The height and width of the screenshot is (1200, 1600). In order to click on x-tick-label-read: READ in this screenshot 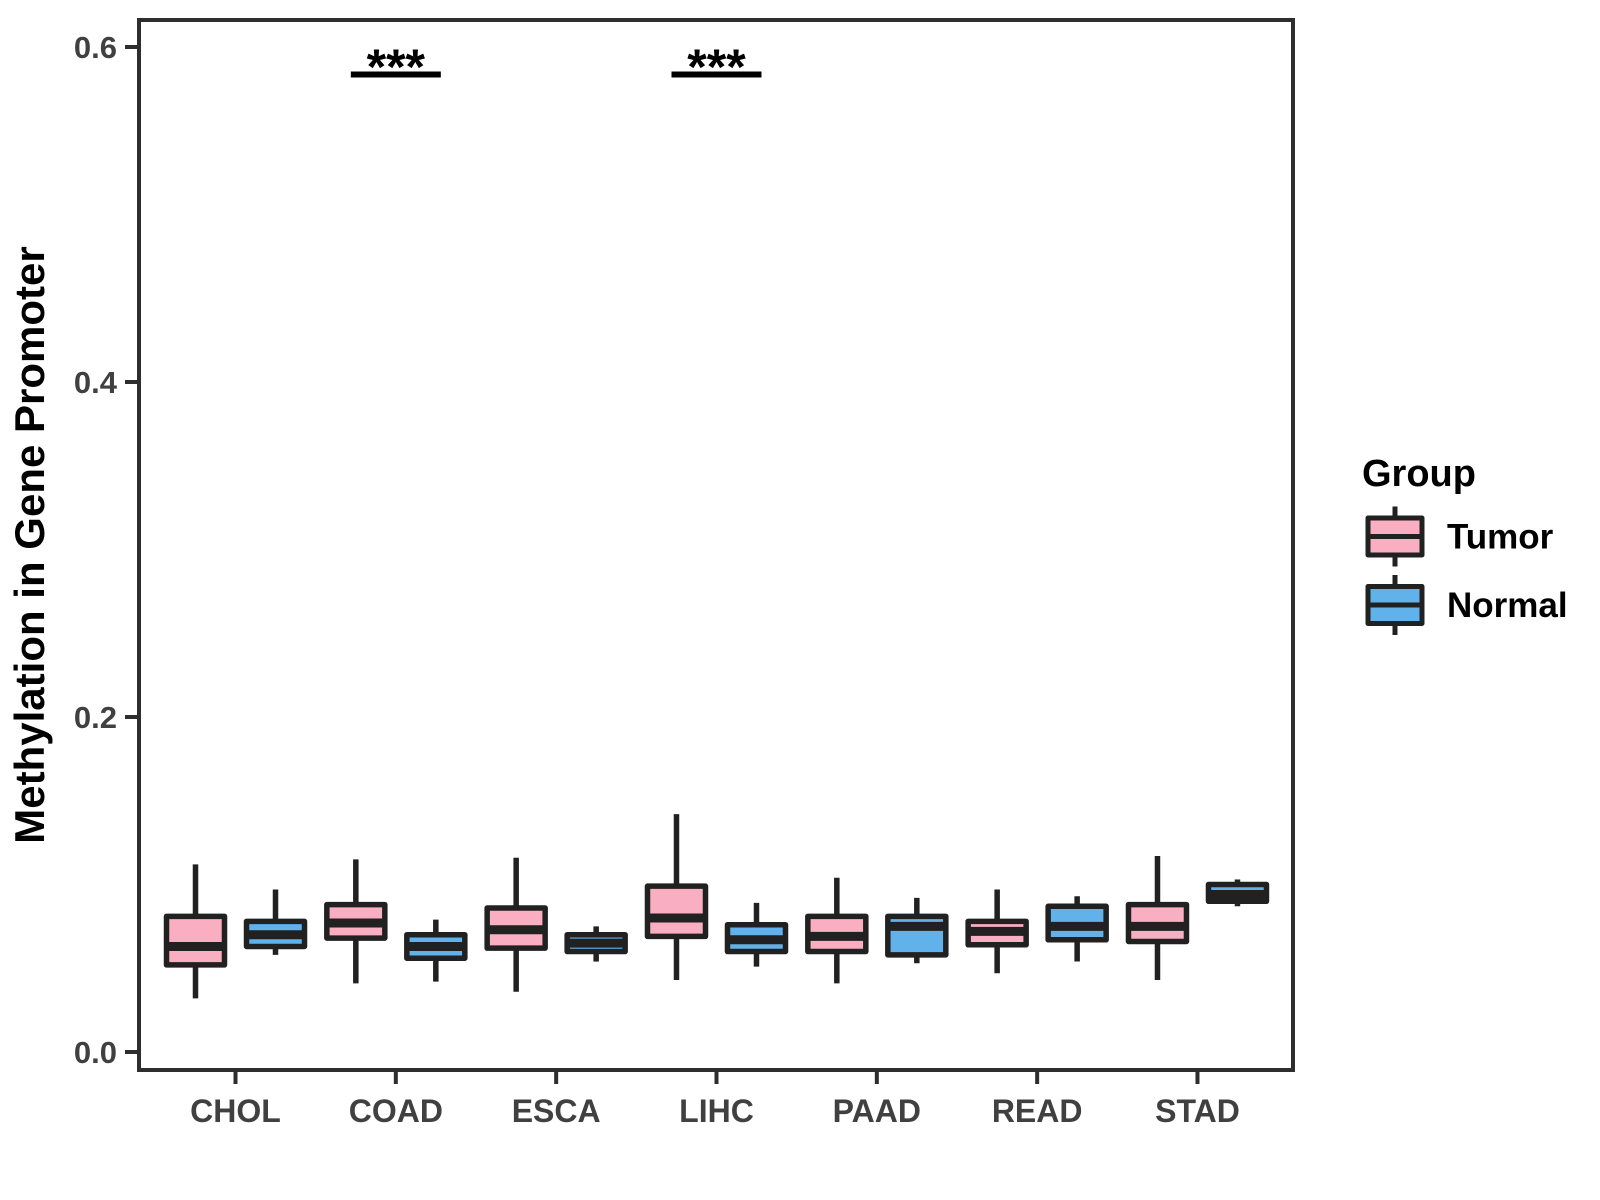, I will do `click(1037, 1111)`.